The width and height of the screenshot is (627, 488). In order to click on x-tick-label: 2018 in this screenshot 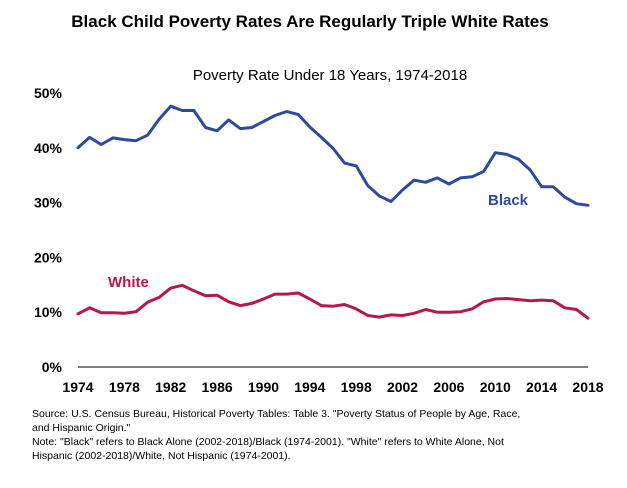, I will do `click(587, 387)`.